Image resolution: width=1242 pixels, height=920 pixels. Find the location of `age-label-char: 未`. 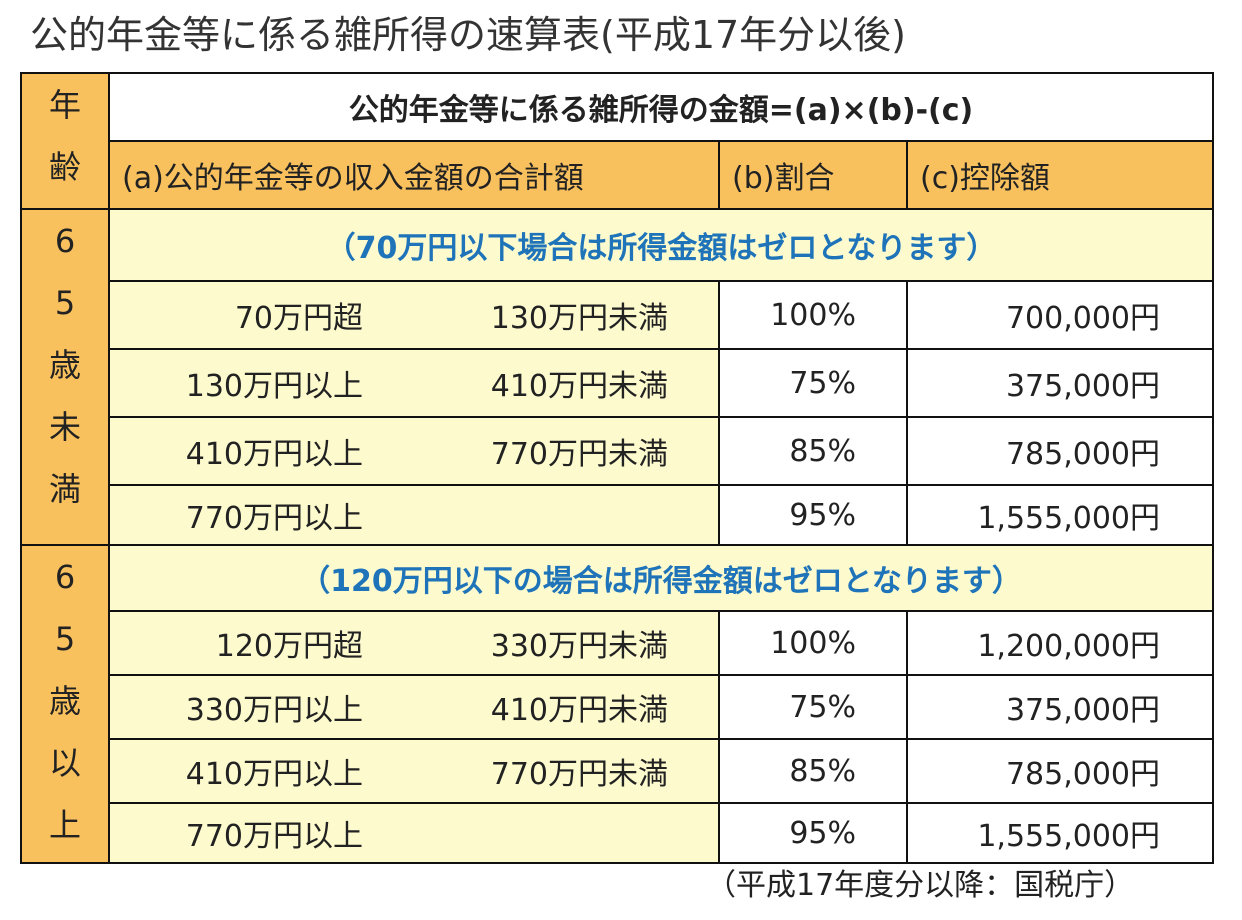

age-label-char: 未 is located at coordinates (64, 427).